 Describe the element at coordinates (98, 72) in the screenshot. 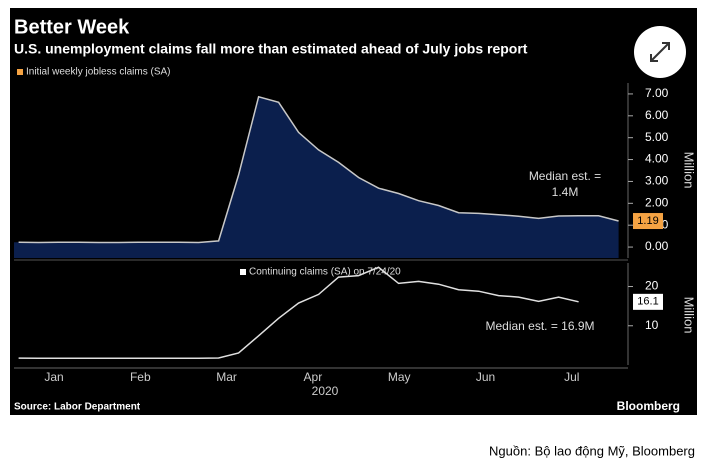

I see `legend-label: Initial weekly jobless claims (SA)` at that location.